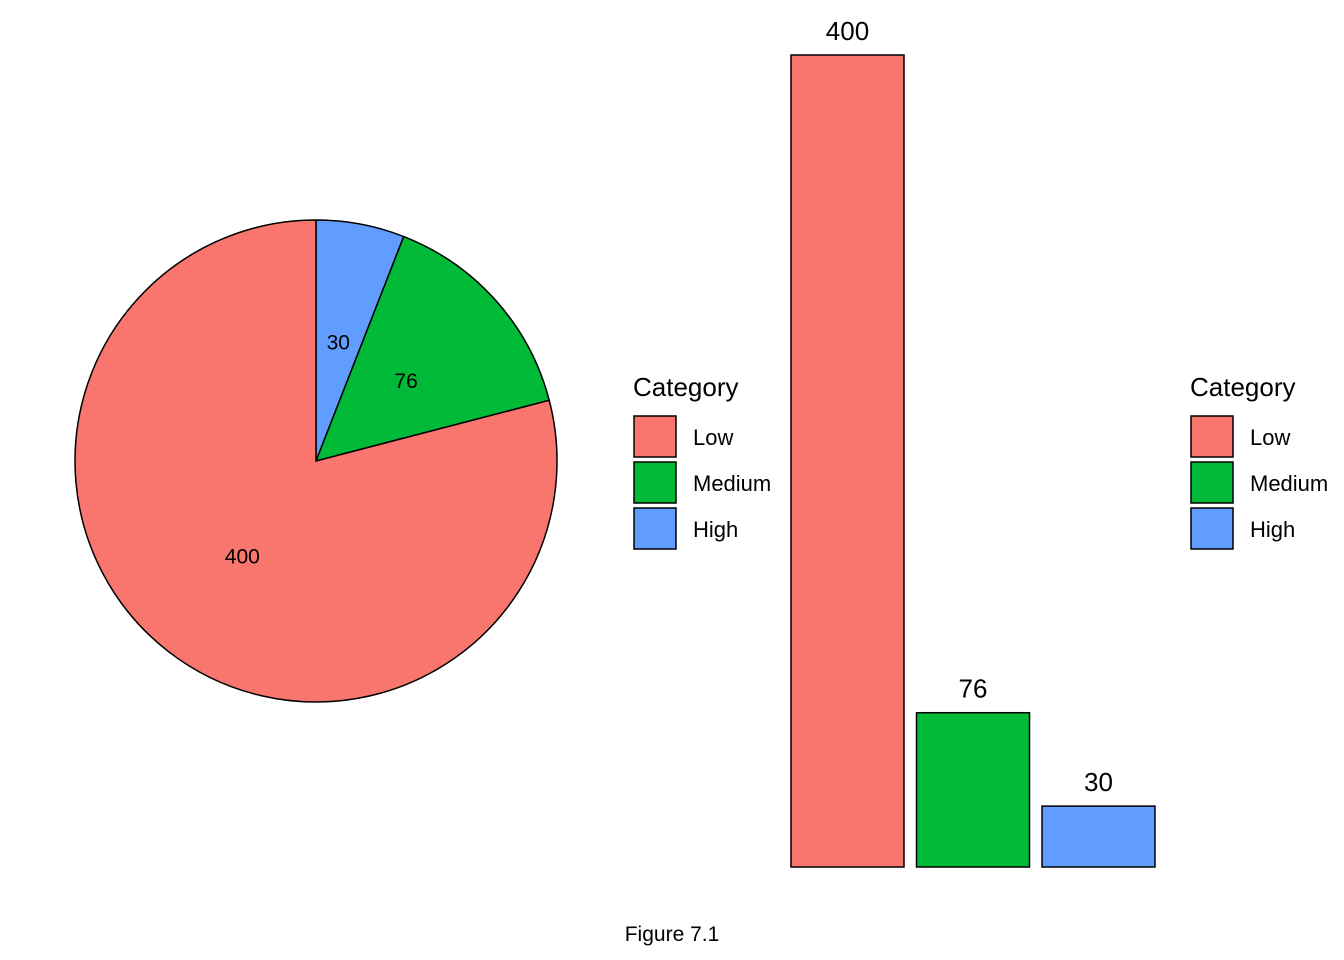  What do you see at coordinates (1098, 836) in the screenshot?
I see `bar-high` at bounding box center [1098, 836].